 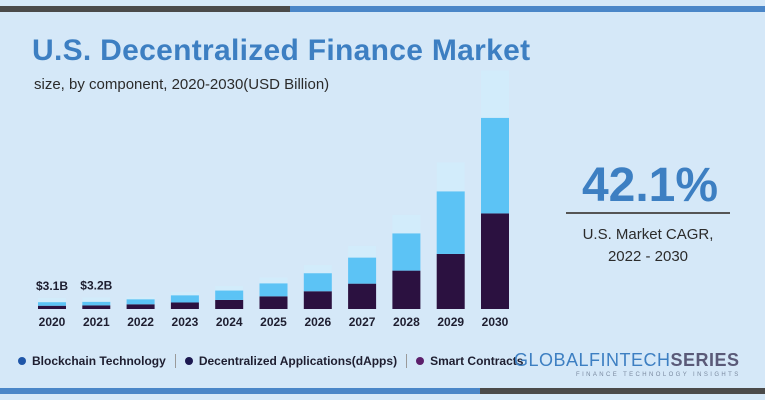 I want to click on legend-item-smart-contracts: Smart Contracts, so click(x=469, y=361).